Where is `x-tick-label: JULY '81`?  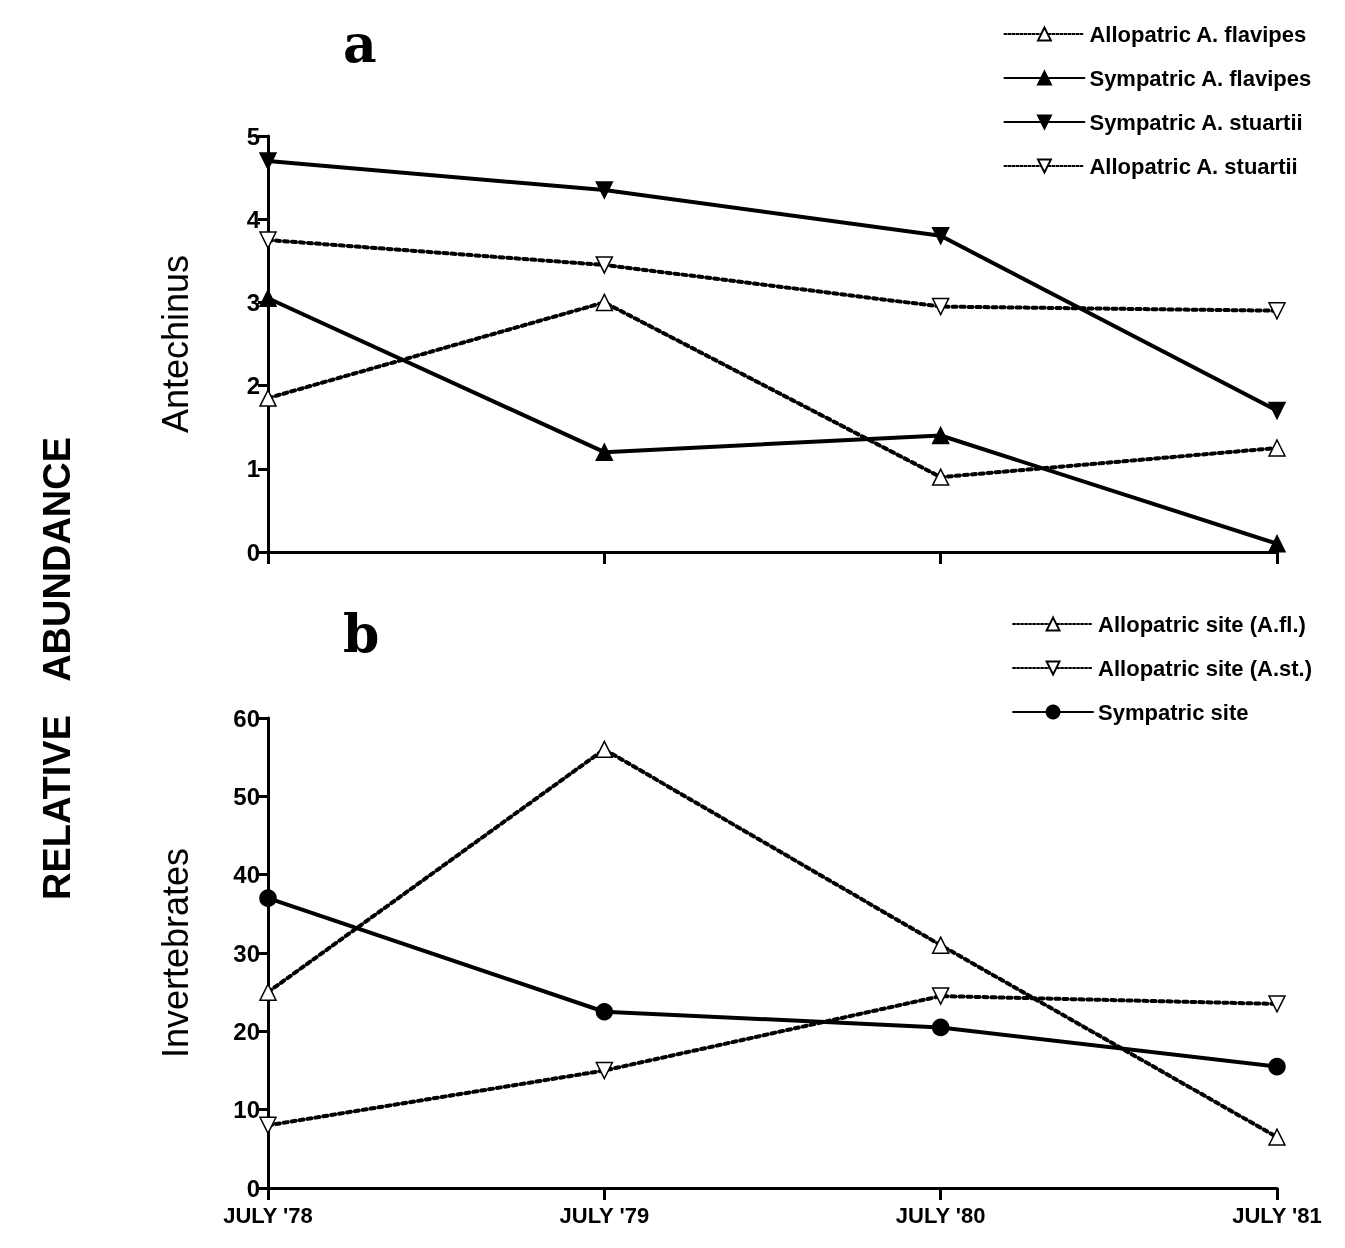
x-tick-label: JULY '81 is located at coordinates (1277, 1215).